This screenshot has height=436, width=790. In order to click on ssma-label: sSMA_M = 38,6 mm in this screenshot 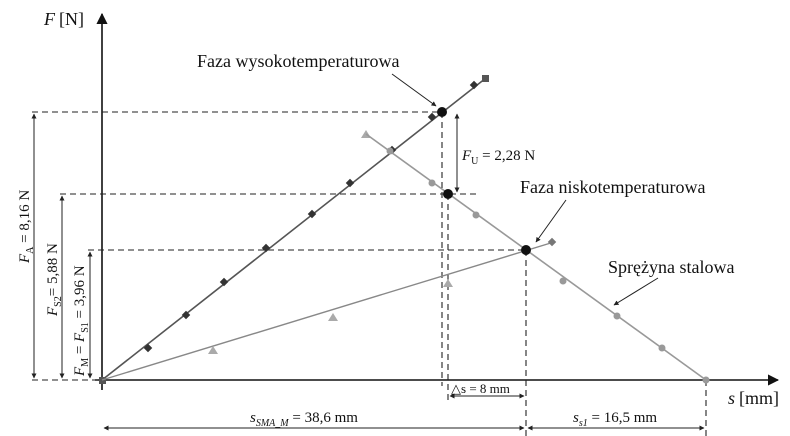, I will do `click(304, 419)`.